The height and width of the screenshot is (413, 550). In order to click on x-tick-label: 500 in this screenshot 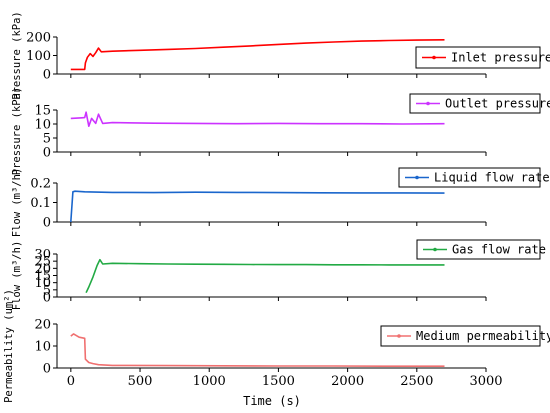, I will do `click(140, 381)`.